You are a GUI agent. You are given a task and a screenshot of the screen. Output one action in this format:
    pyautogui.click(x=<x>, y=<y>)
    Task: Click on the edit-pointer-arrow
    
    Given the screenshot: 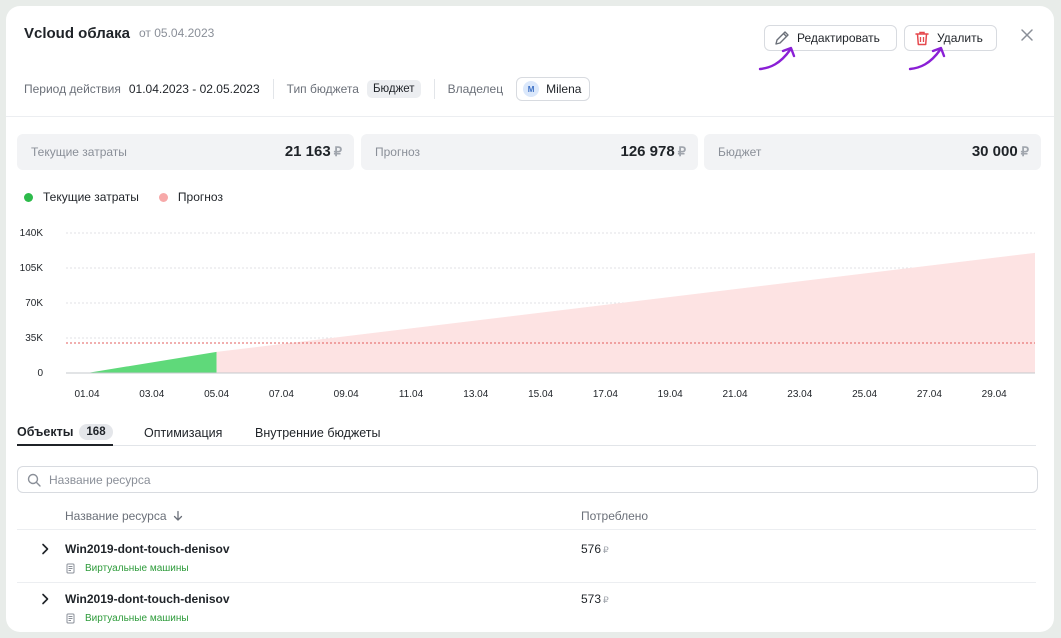 What is the action you would take?
    pyautogui.click(x=777, y=58)
    